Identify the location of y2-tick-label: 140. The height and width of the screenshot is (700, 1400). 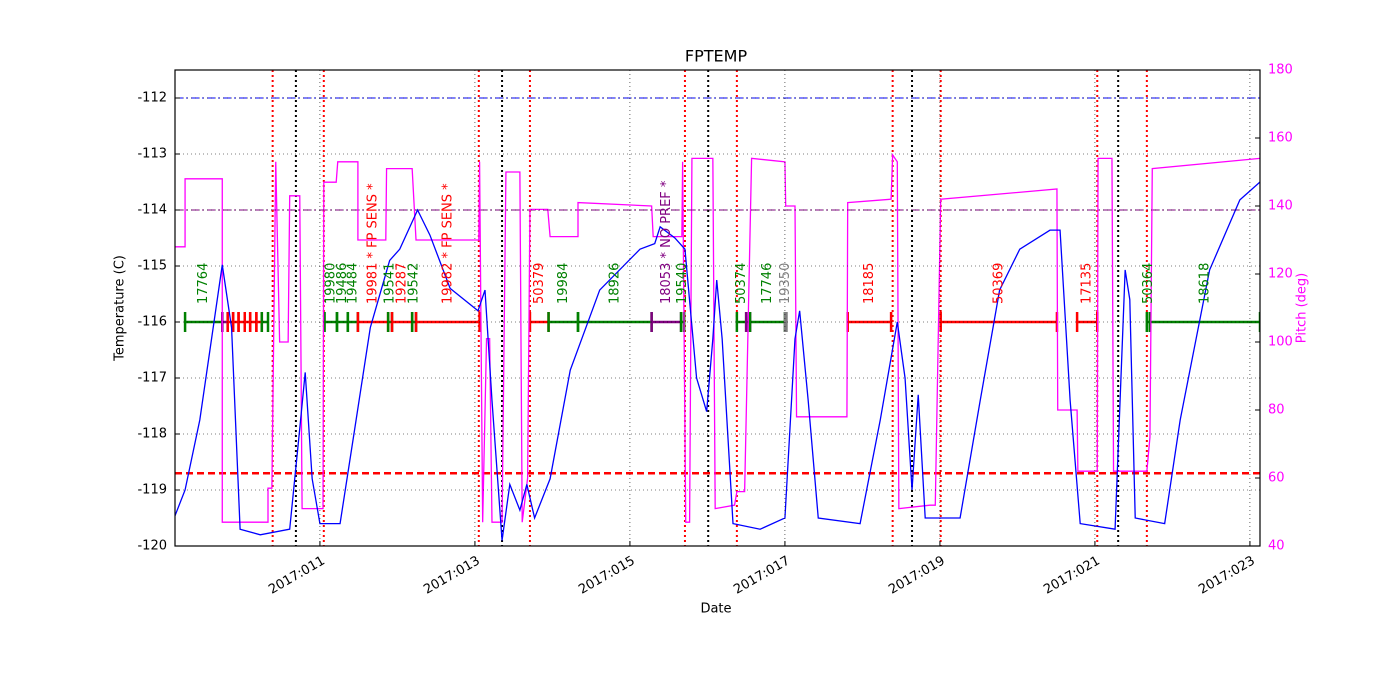
(1280, 206).